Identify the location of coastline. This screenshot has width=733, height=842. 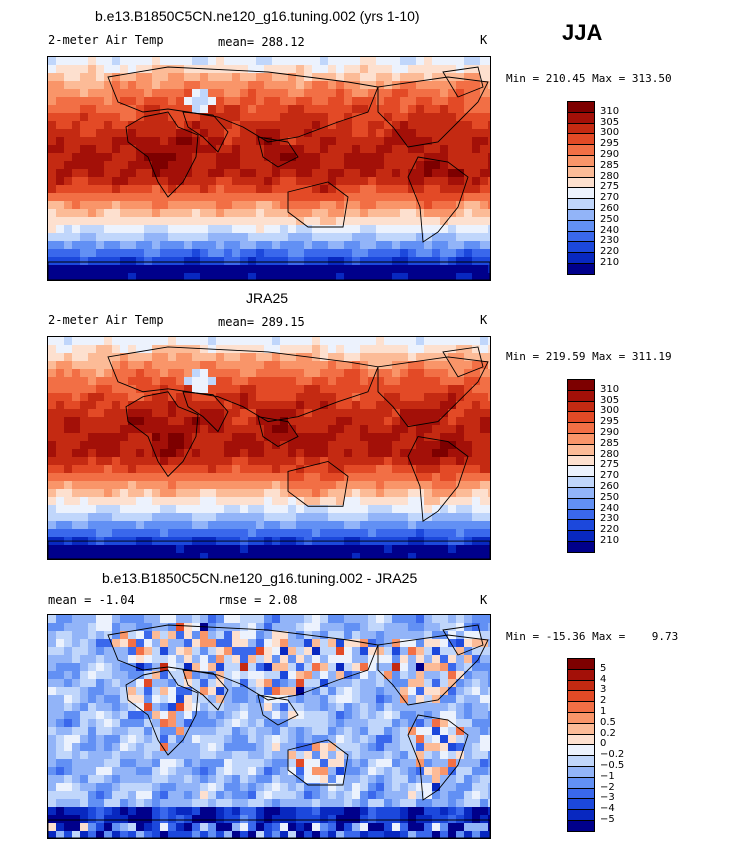
(205, 412).